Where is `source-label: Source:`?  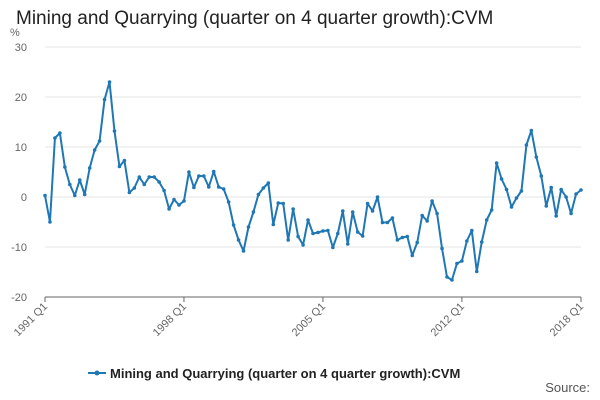
source-label: Source: is located at coordinates (567, 387).